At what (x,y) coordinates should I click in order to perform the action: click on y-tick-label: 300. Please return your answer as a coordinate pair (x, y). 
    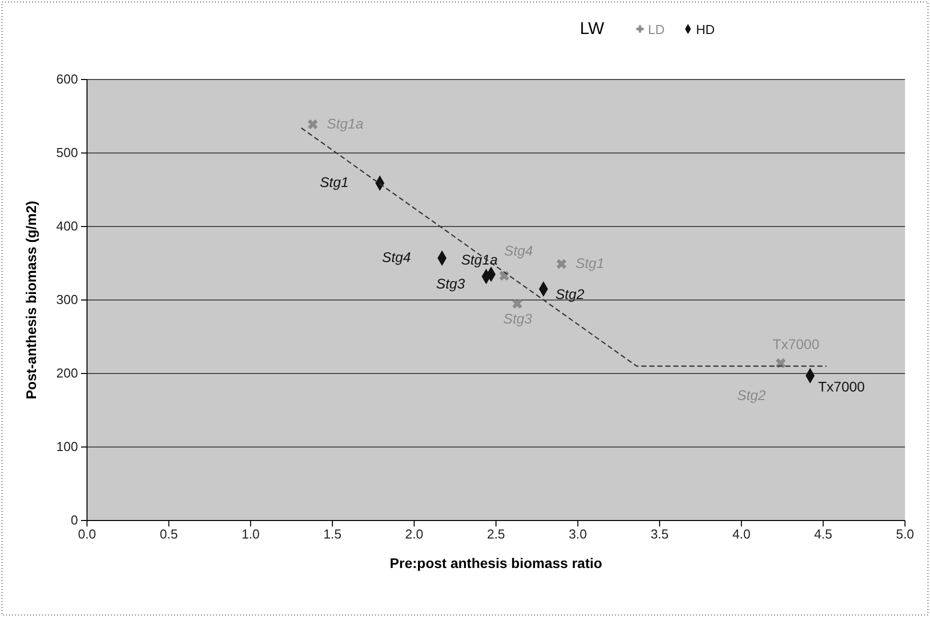
    Looking at the image, I should click on (67, 300).